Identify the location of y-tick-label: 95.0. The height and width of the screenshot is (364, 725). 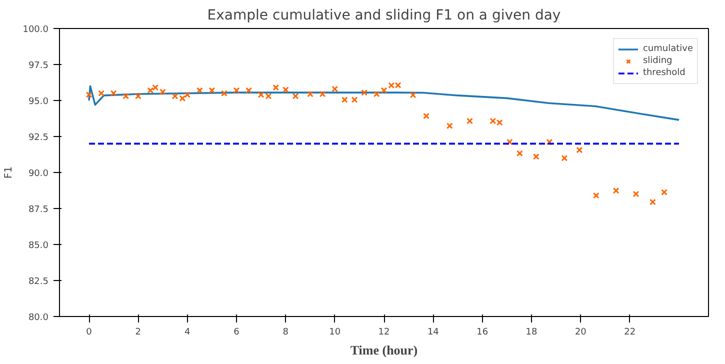
(38, 102).